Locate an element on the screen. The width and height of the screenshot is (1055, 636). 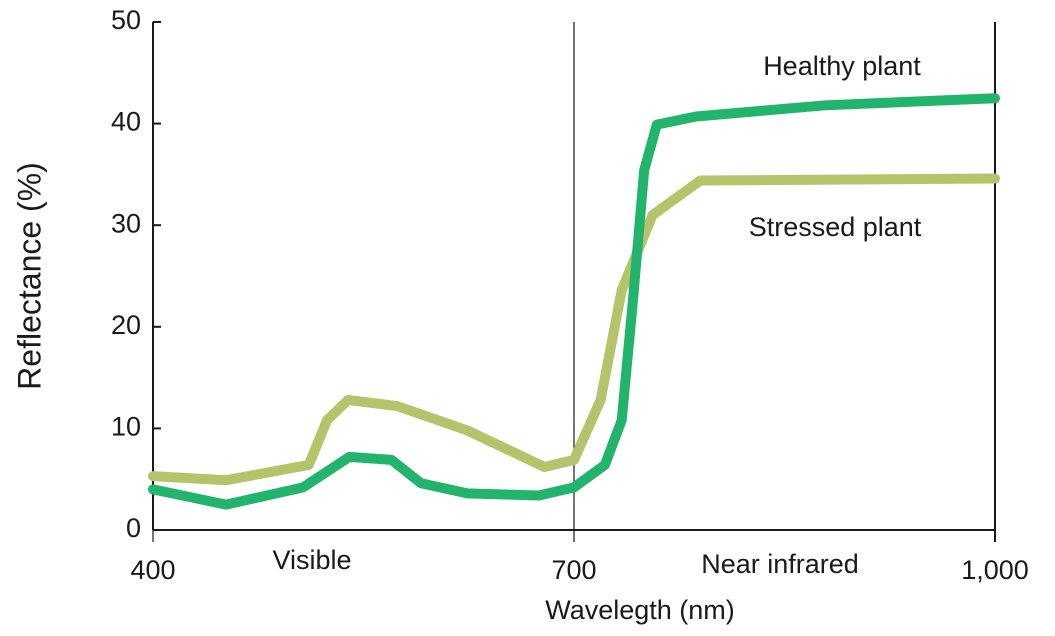
y-tick-label: 40 is located at coordinates (126, 122).